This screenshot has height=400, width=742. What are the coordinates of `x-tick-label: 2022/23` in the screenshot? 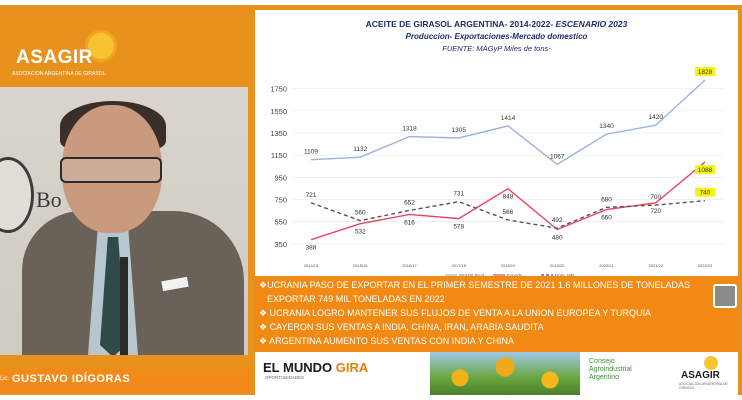 It's located at (705, 265).